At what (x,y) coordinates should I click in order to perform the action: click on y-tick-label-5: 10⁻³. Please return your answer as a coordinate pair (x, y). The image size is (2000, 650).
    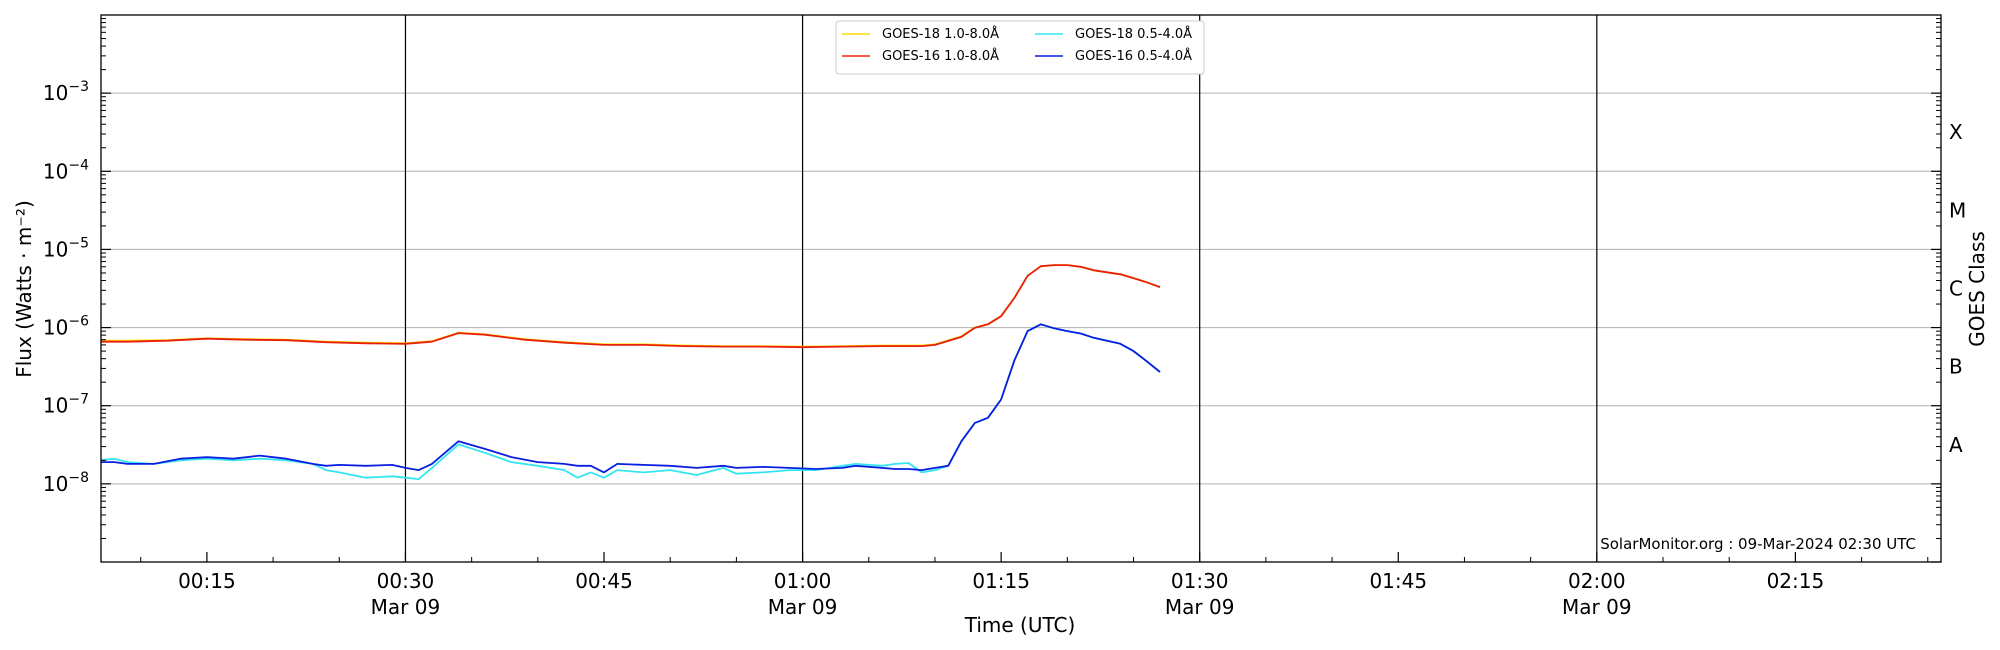
    Looking at the image, I should click on (66, 92).